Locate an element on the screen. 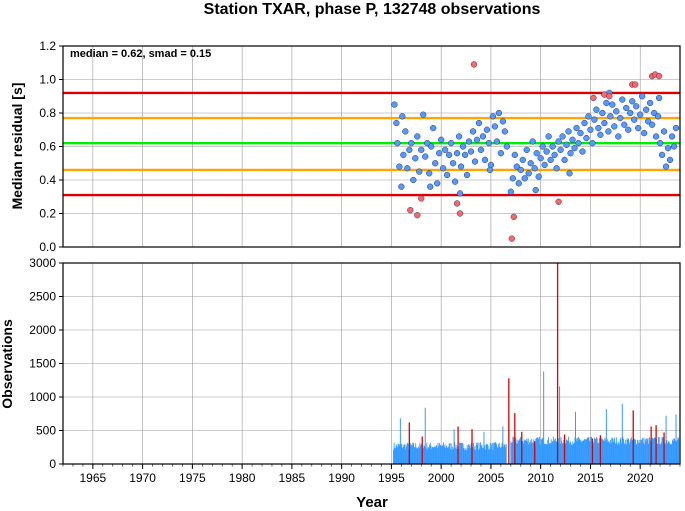  y-tick-label: 1500 is located at coordinates (42, 364).